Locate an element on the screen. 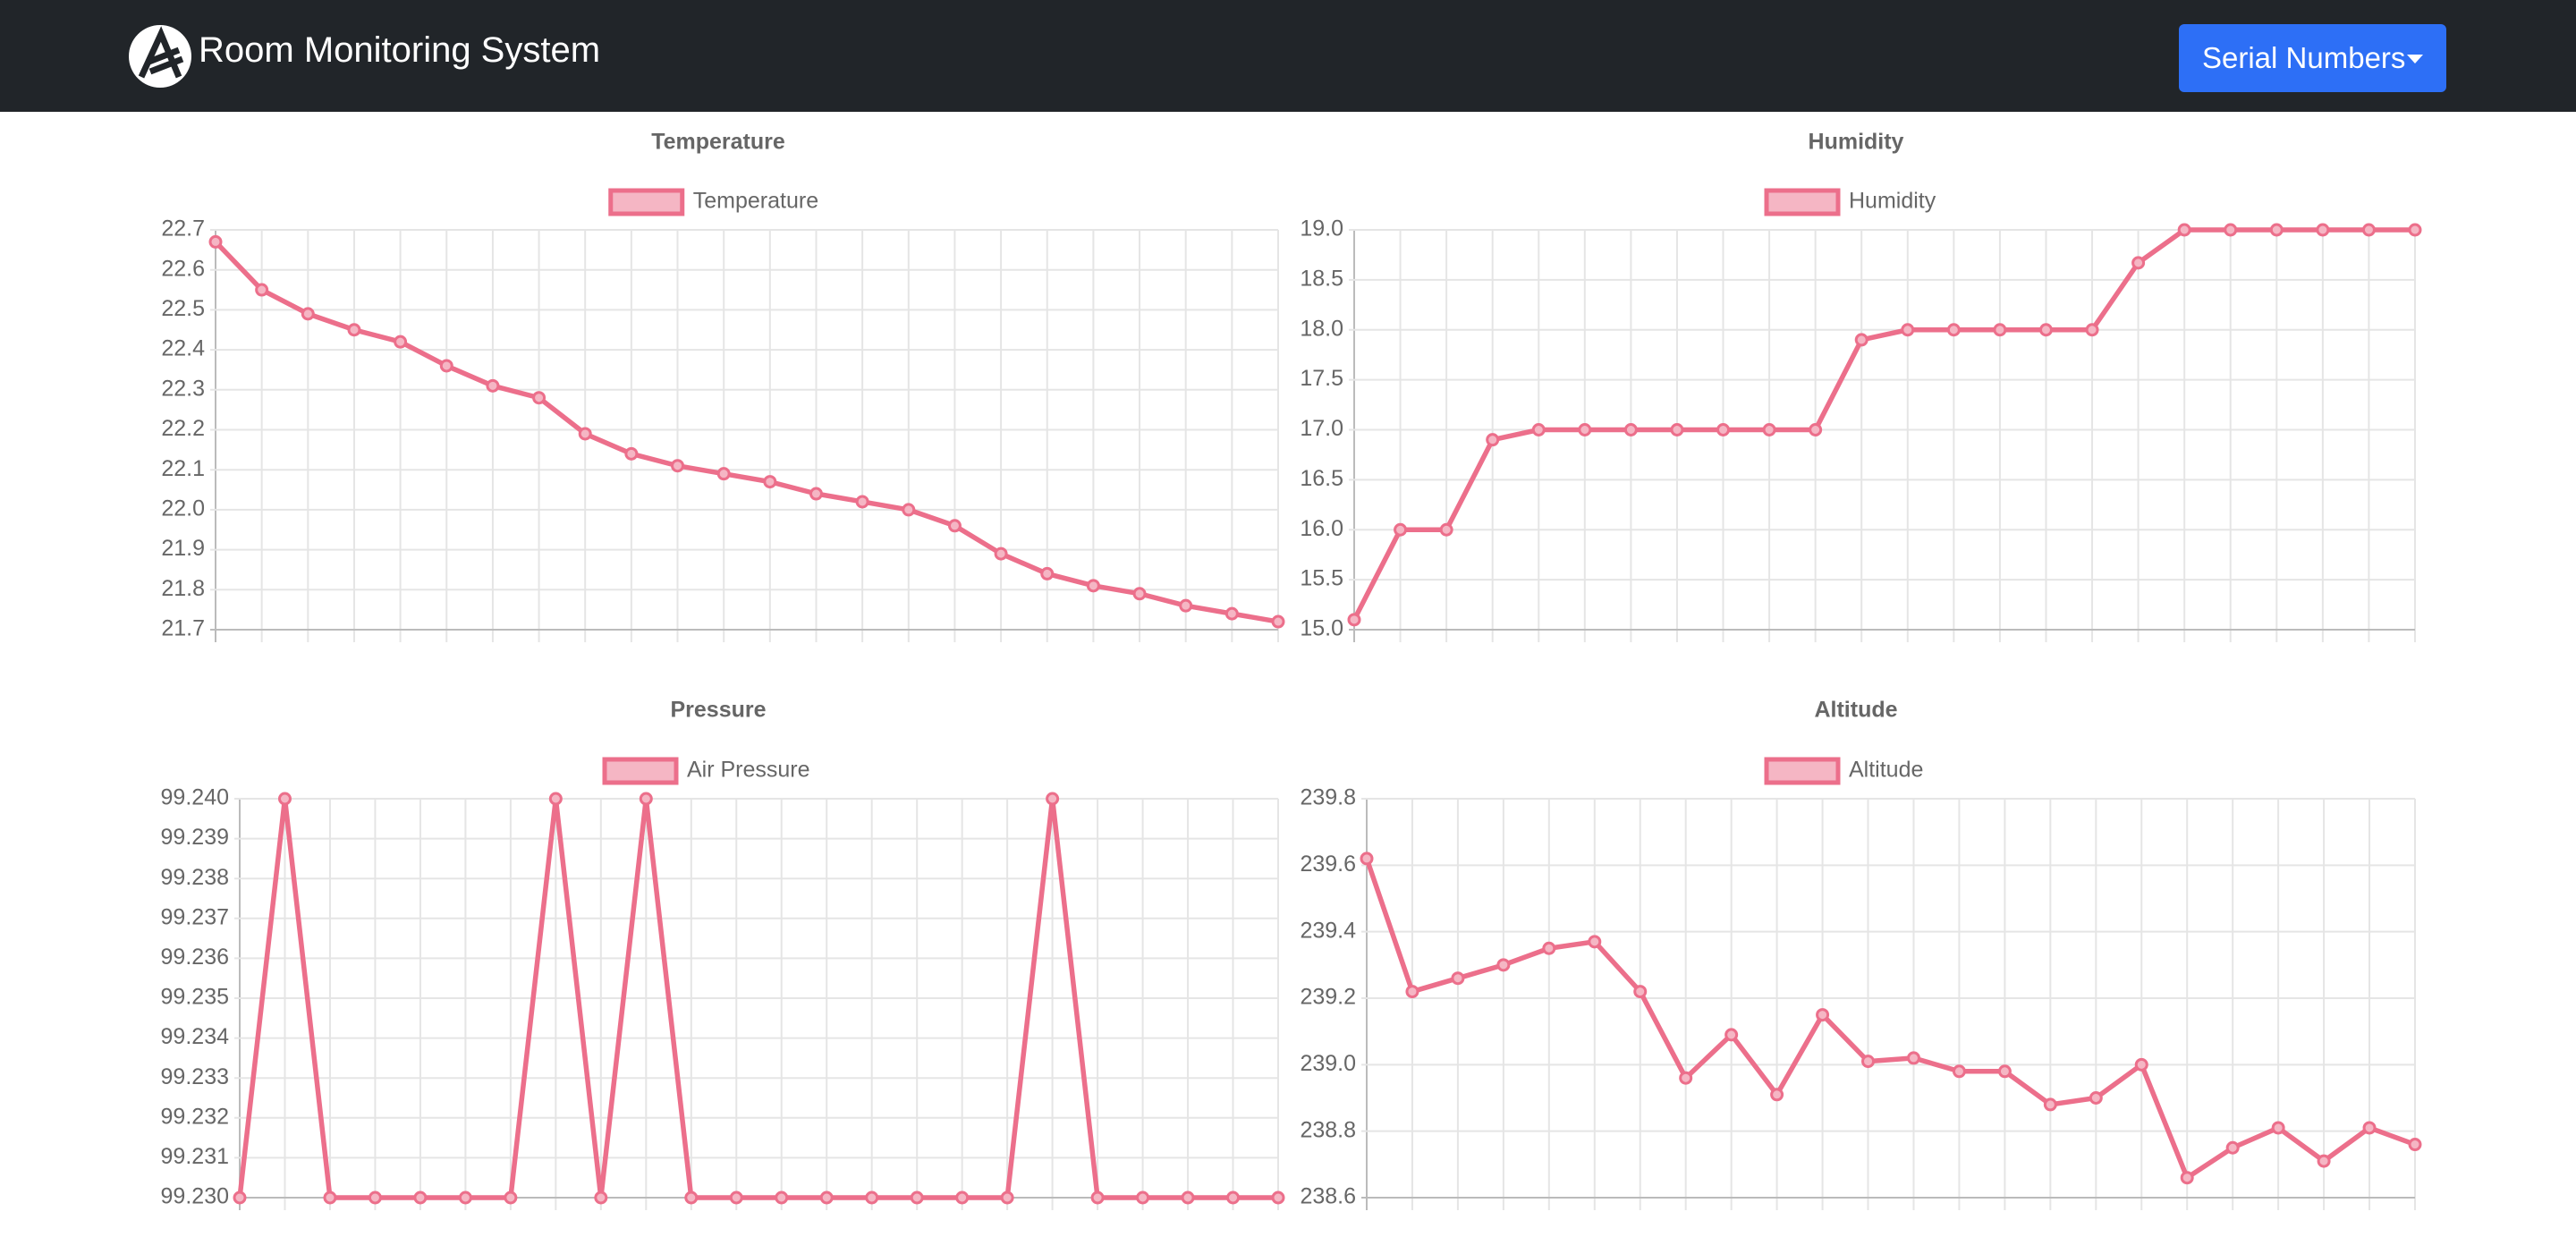 The height and width of the screenshot is (1254, 2576). y-tick-label: 15.0 is located at coordinates (1321, 628).